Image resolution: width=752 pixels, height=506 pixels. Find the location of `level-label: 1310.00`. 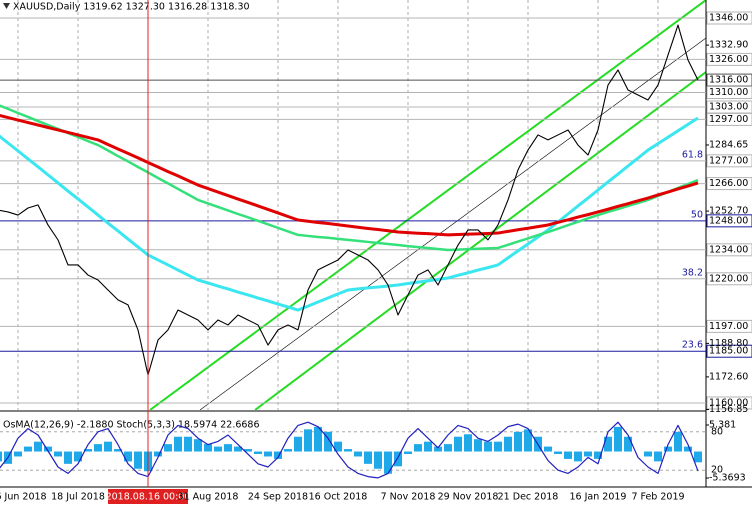

level-label: 1310.00 is located at coordinates (728, 92).